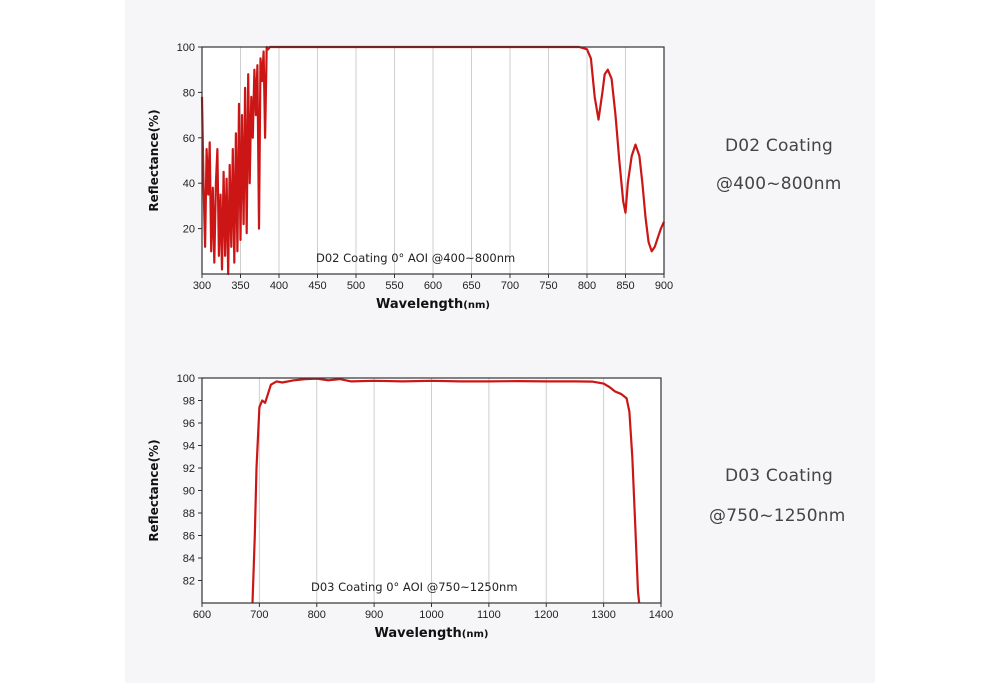 The image size is (1000, 683). What do you see at coordinates (154, 490) in the screenshot?
I see `d03-y-axis-title: Reflectance(%)` at bounding box center [154, 490].